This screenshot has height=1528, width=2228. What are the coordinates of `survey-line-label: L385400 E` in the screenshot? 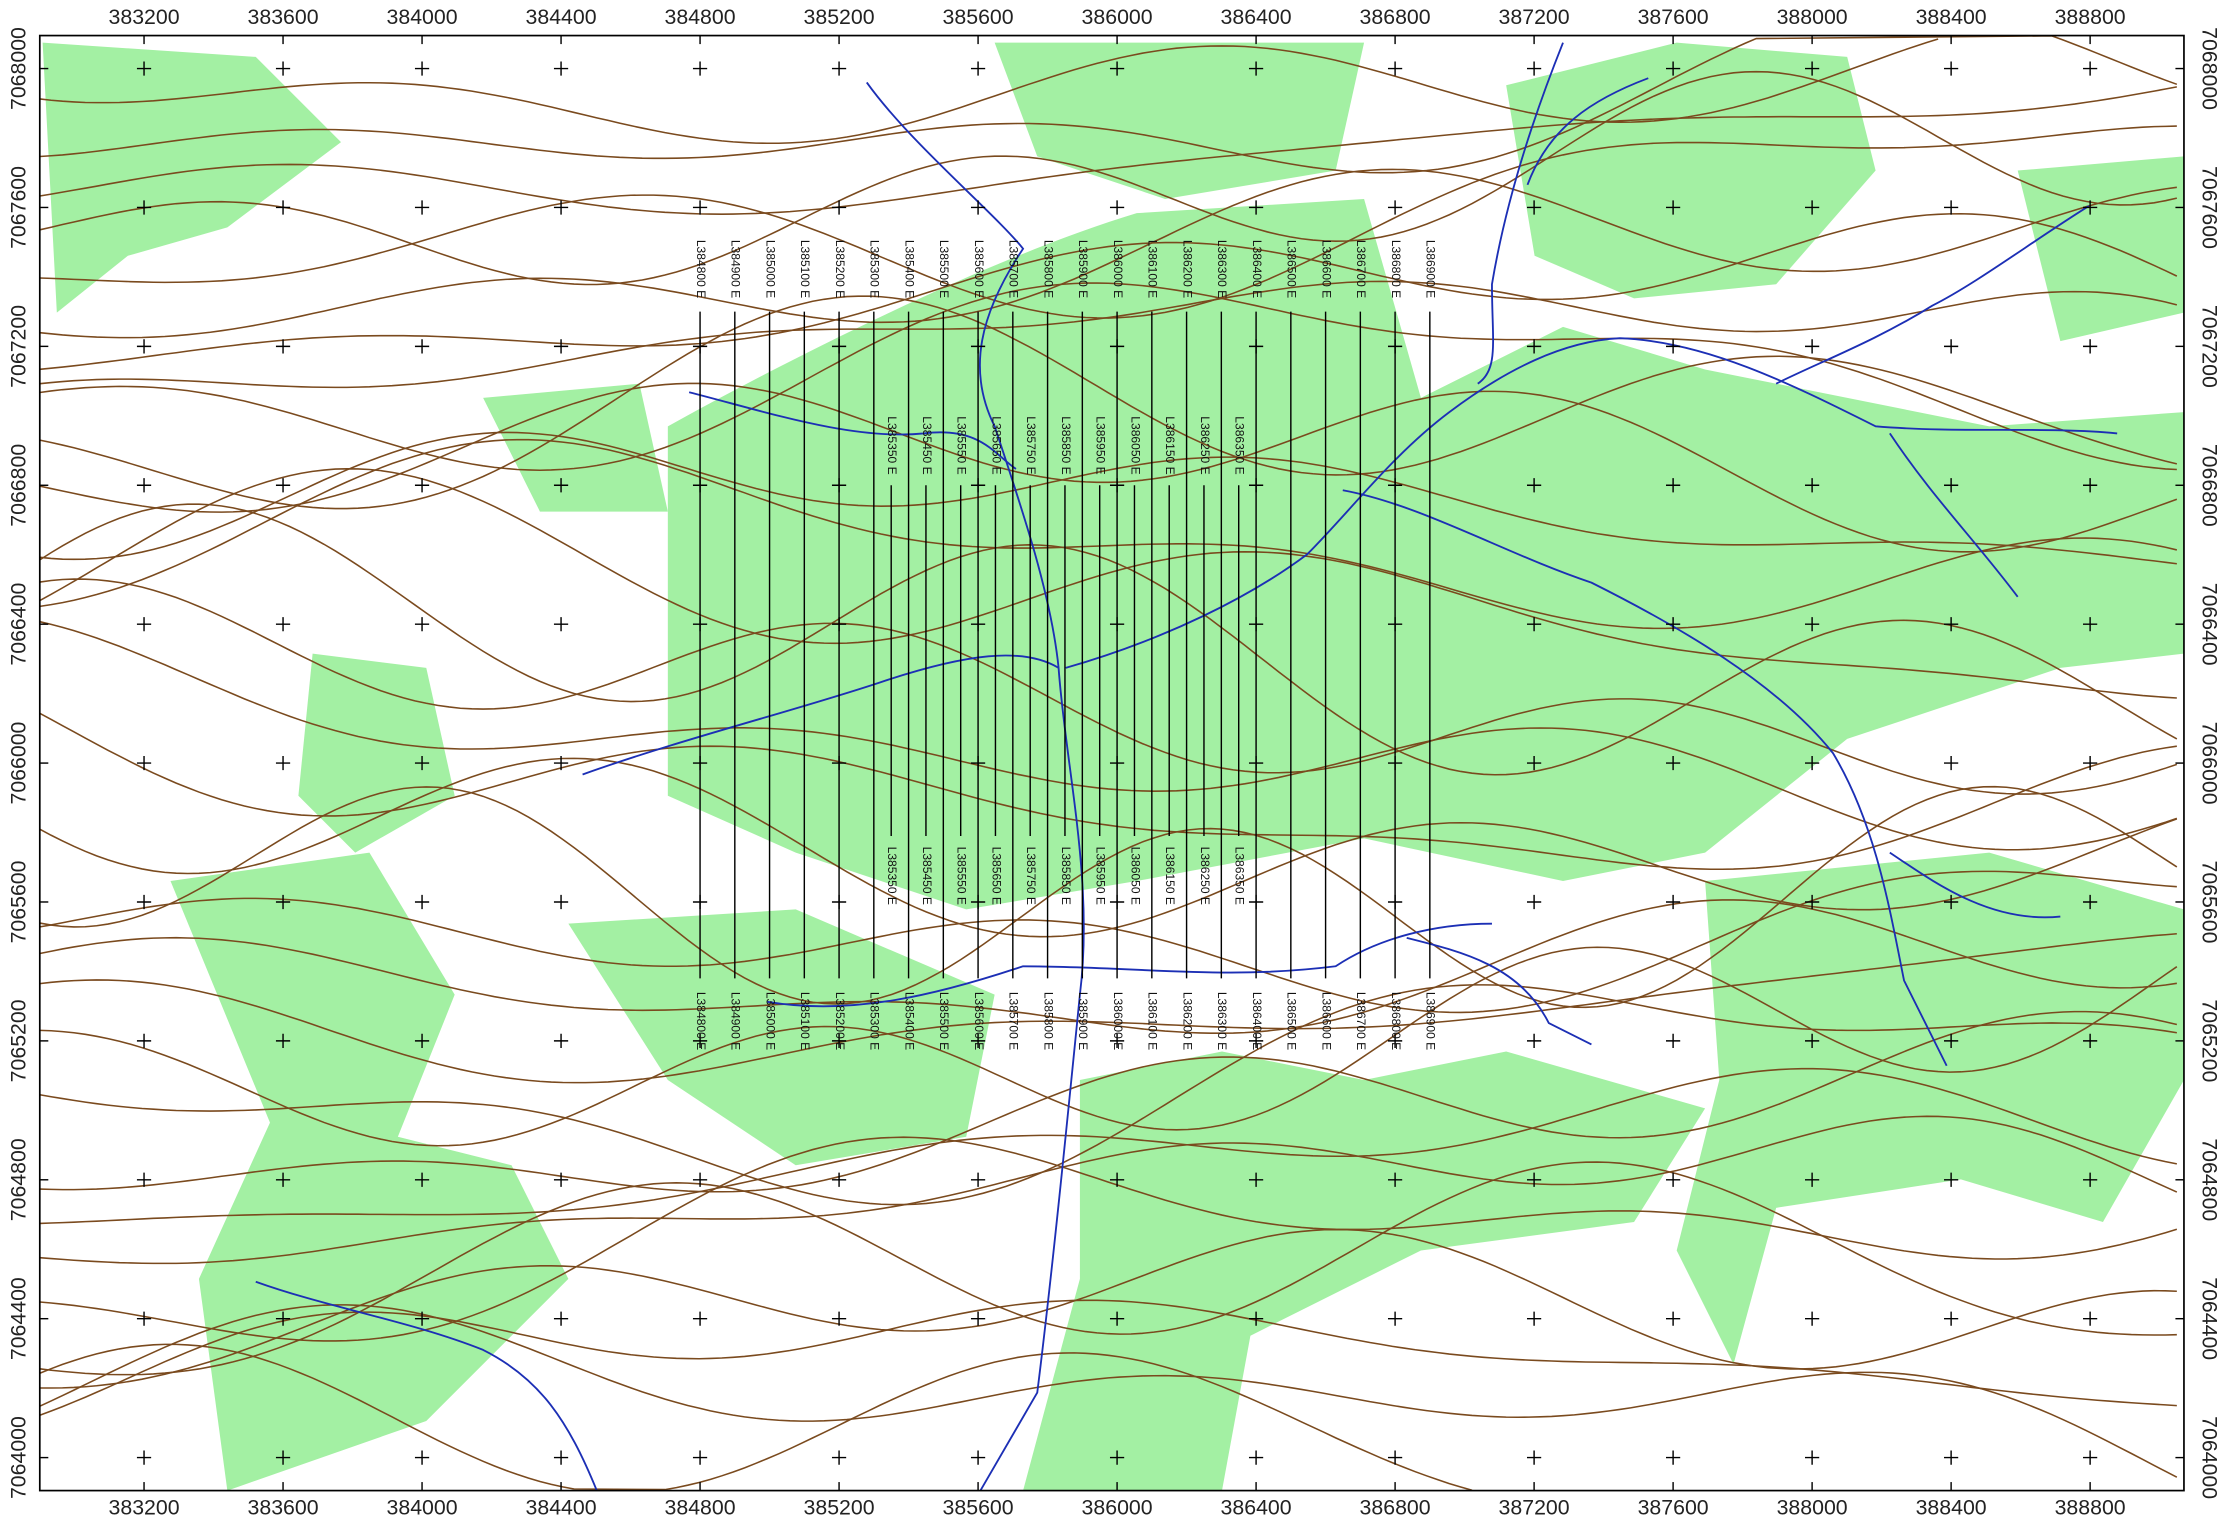 It's located at (909, 269).